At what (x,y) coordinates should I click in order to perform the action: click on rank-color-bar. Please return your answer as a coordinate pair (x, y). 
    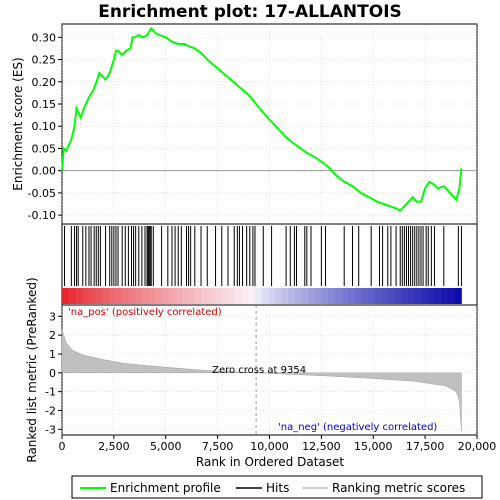
    Looking at the image, I should click on (262, 296).